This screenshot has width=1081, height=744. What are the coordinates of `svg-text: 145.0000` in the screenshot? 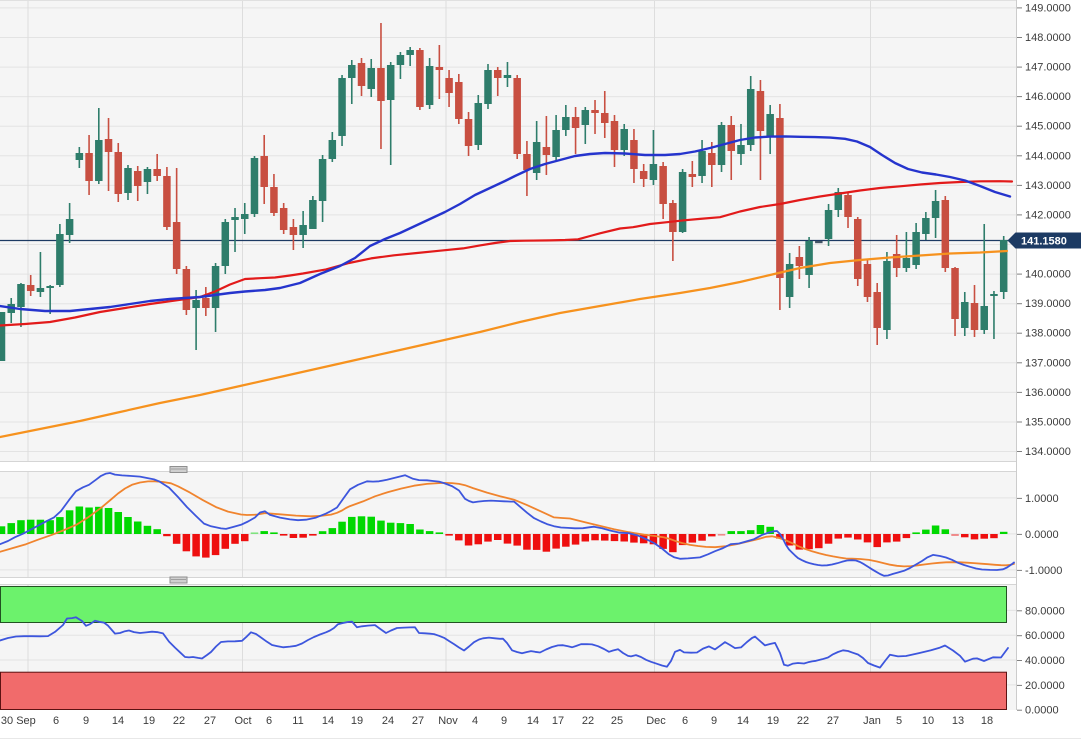 It's located at (1048, 127).